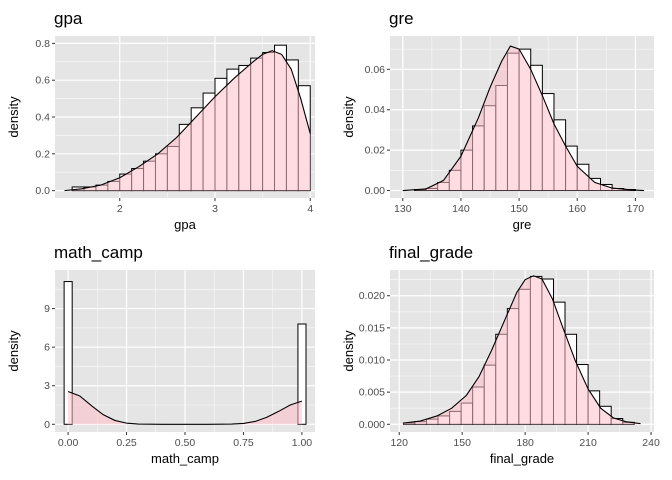 This screenshot has width=672, height=480. Describe the element at coordinates (120, 209) in the screenshot. I see `x-tick-label: 2` at that location.